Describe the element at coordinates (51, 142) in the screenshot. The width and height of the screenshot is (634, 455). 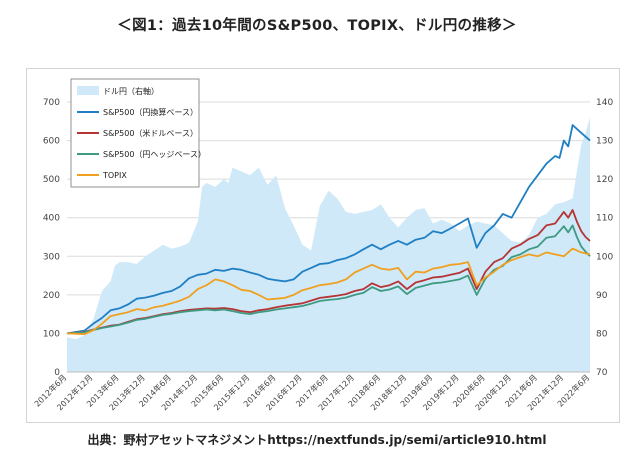
I see `y-tick-label-left: 600` at that location.